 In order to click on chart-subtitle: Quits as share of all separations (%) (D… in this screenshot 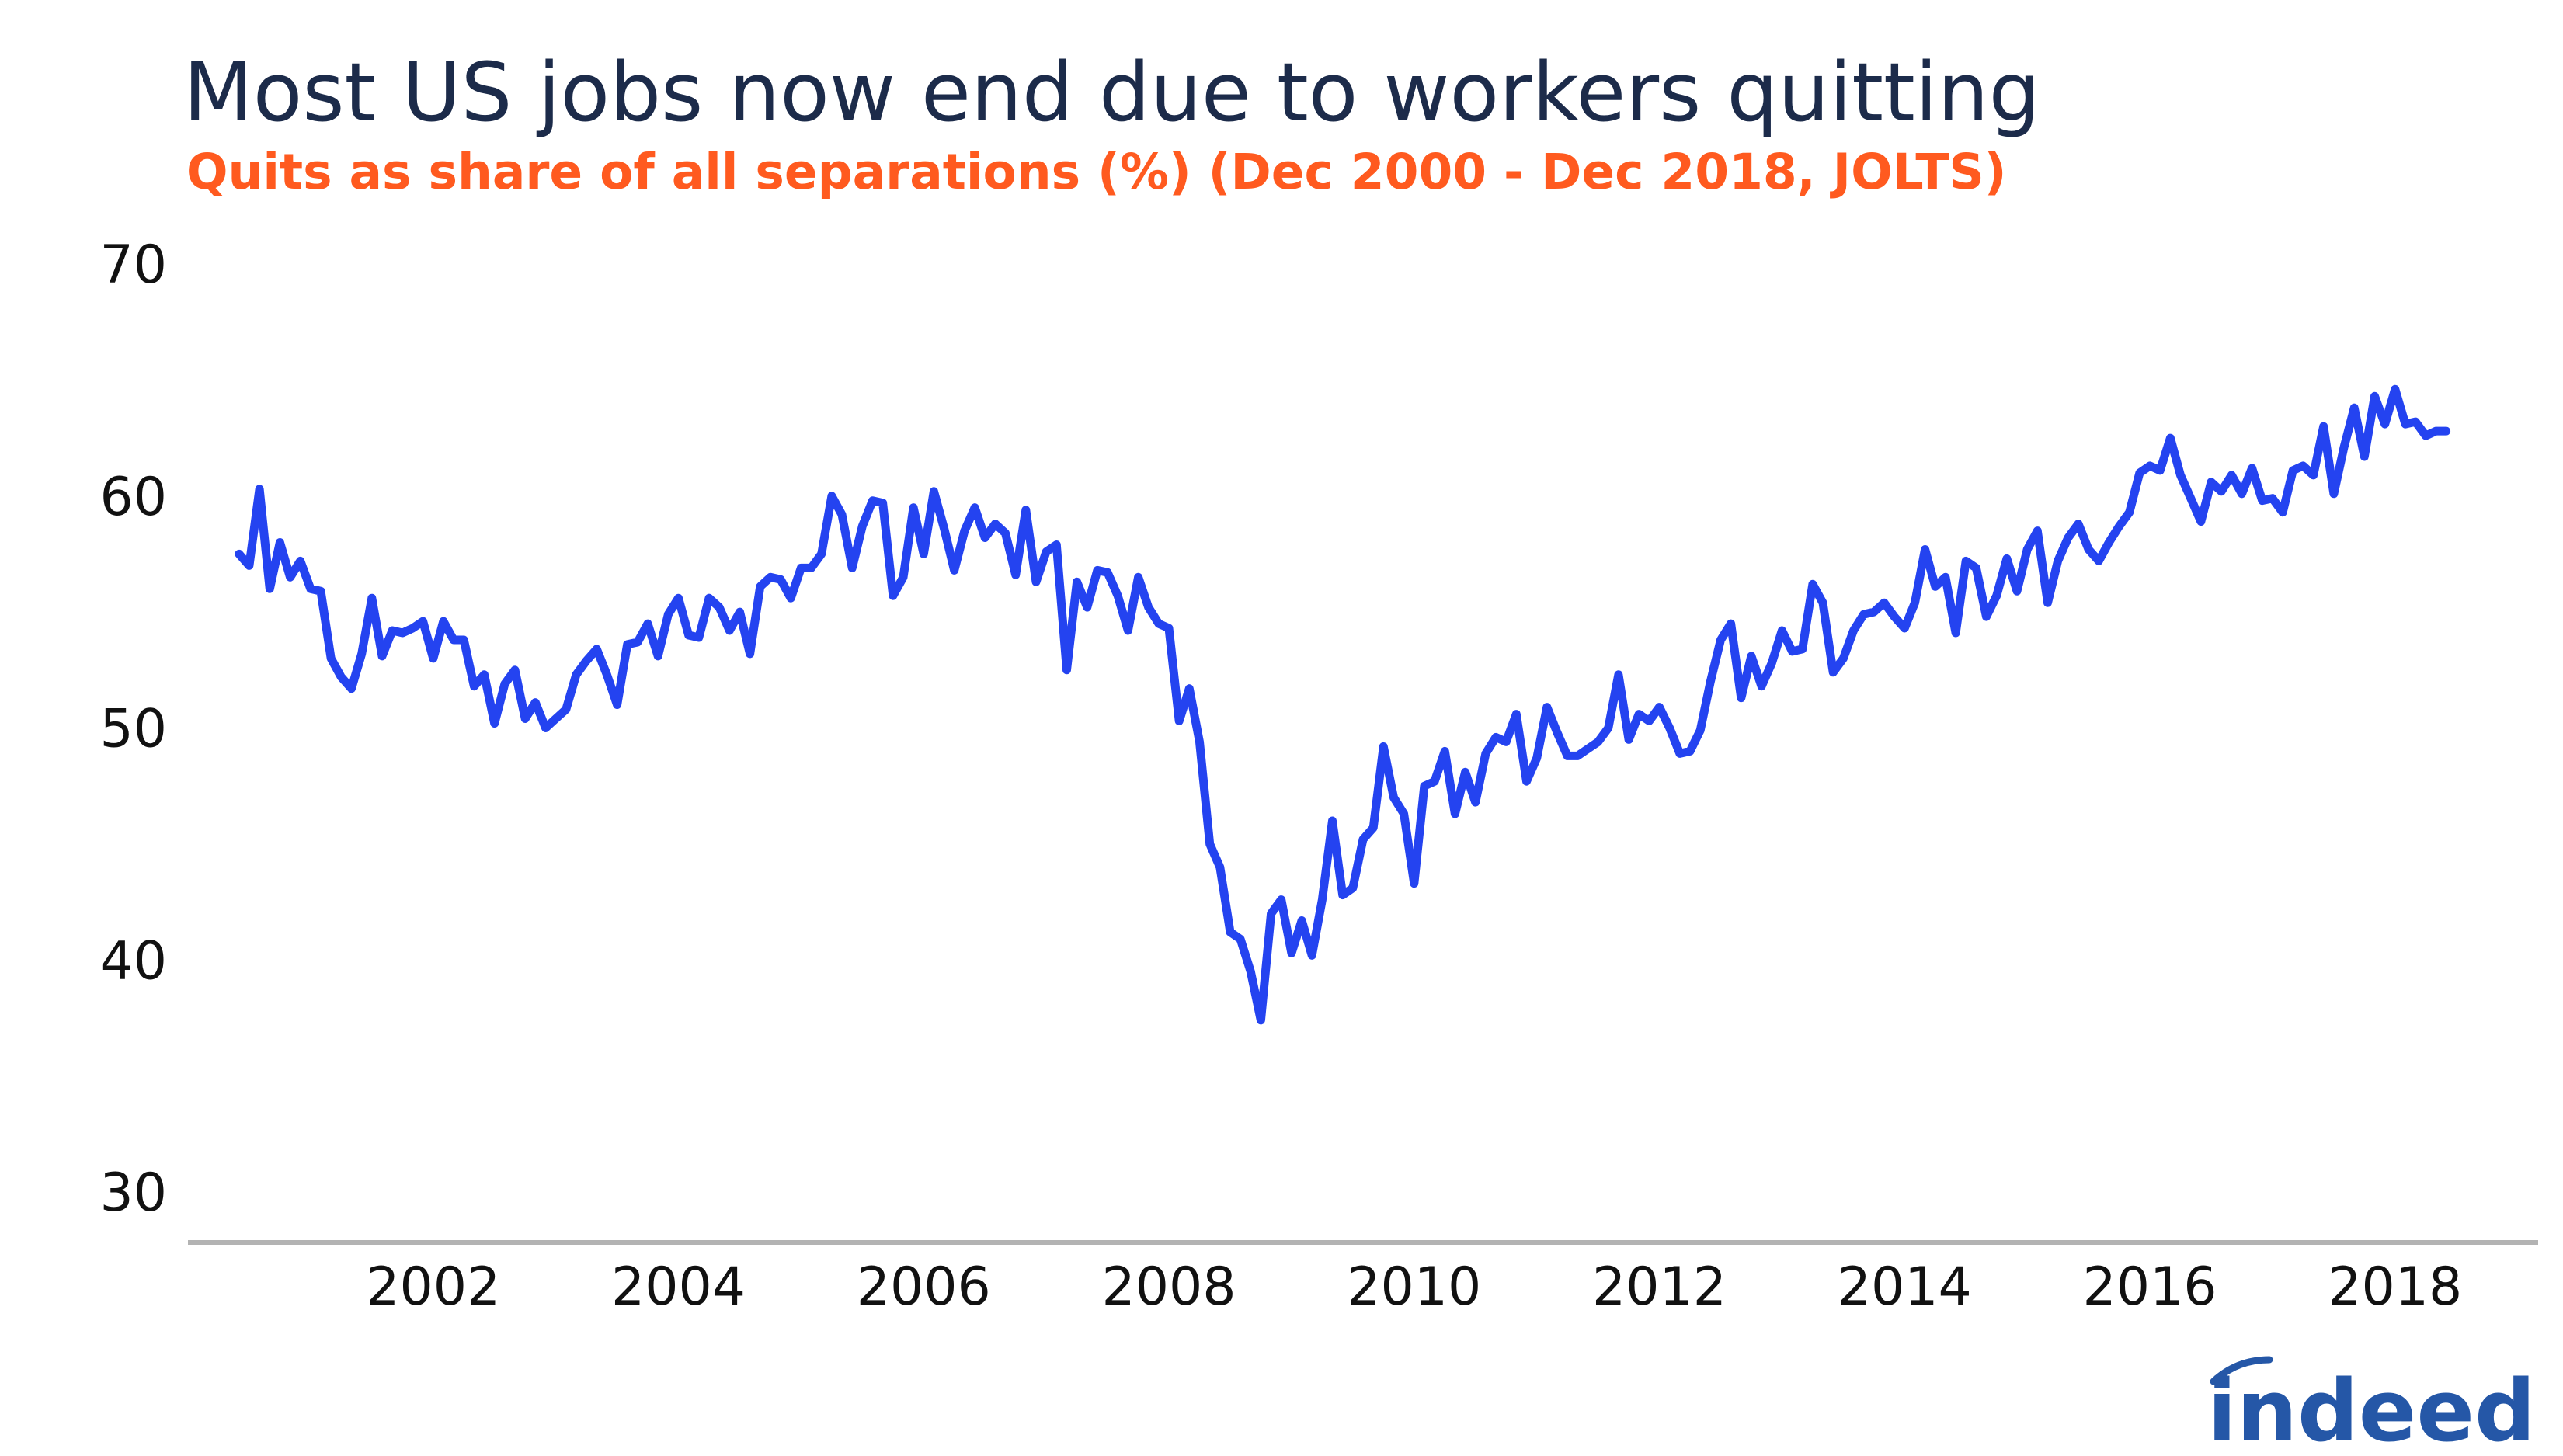, I will do `click(1096, 172)`.